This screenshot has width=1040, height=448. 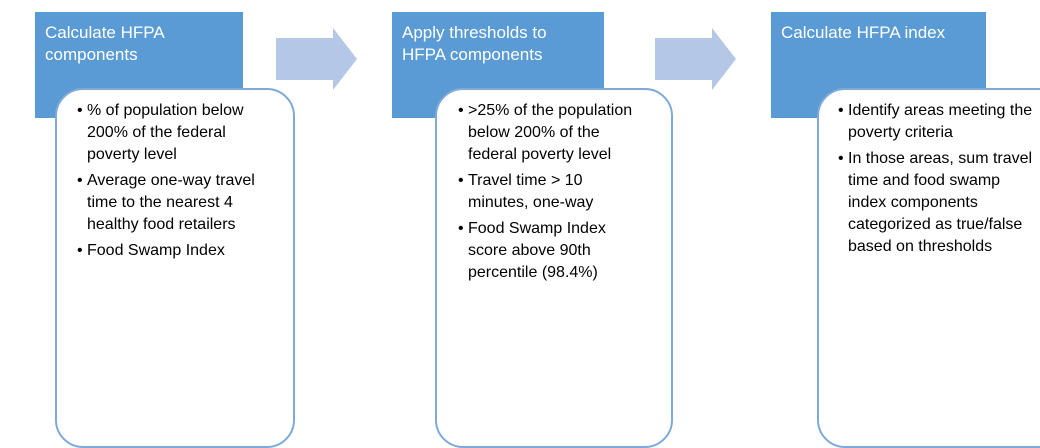 I want to click on step-item: Travel time > 10 minutes, one-way, so click(x=550, y=192).